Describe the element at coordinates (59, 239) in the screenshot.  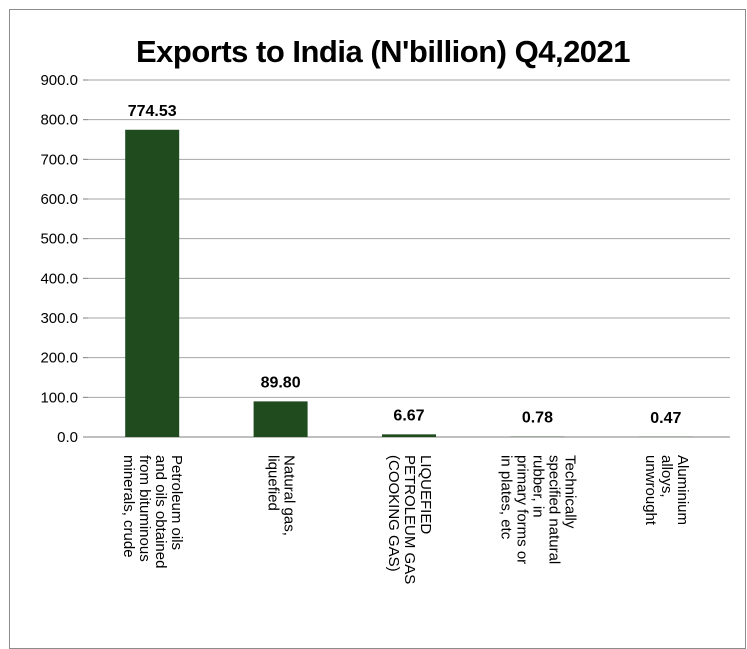
I see `y-tick-label: 500.0` at that location.